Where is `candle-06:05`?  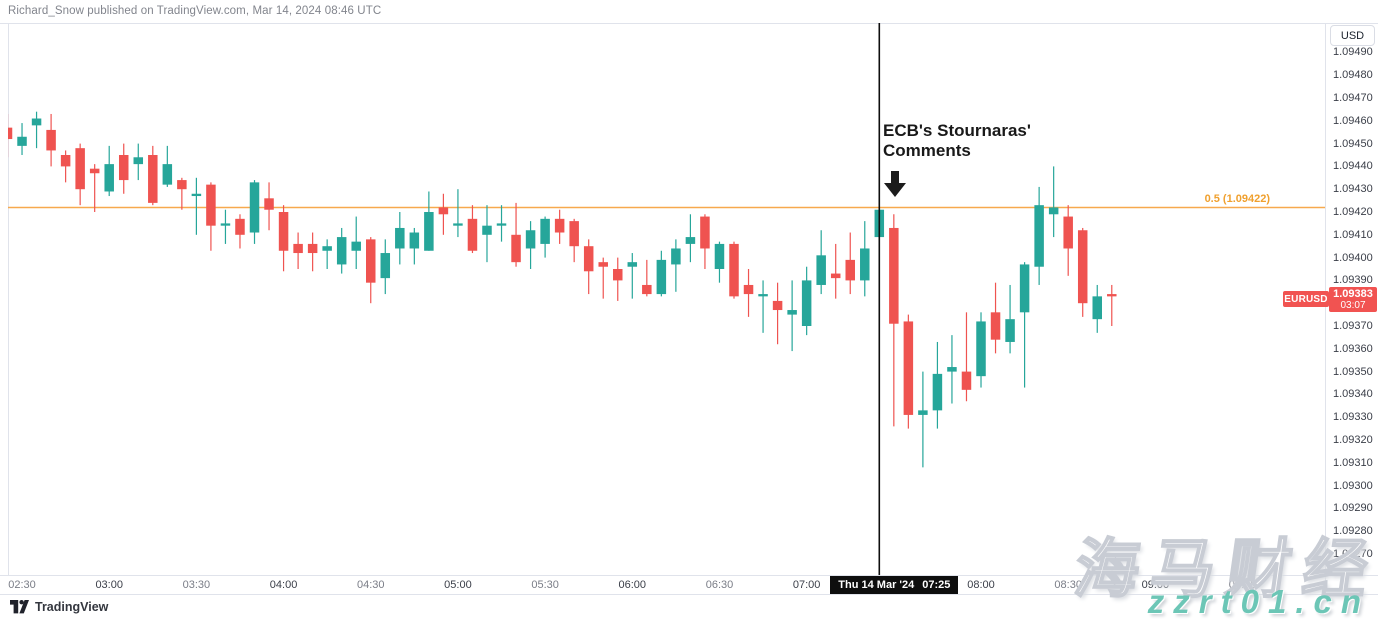
candle-06:05 is located at coordinates (647, 278).